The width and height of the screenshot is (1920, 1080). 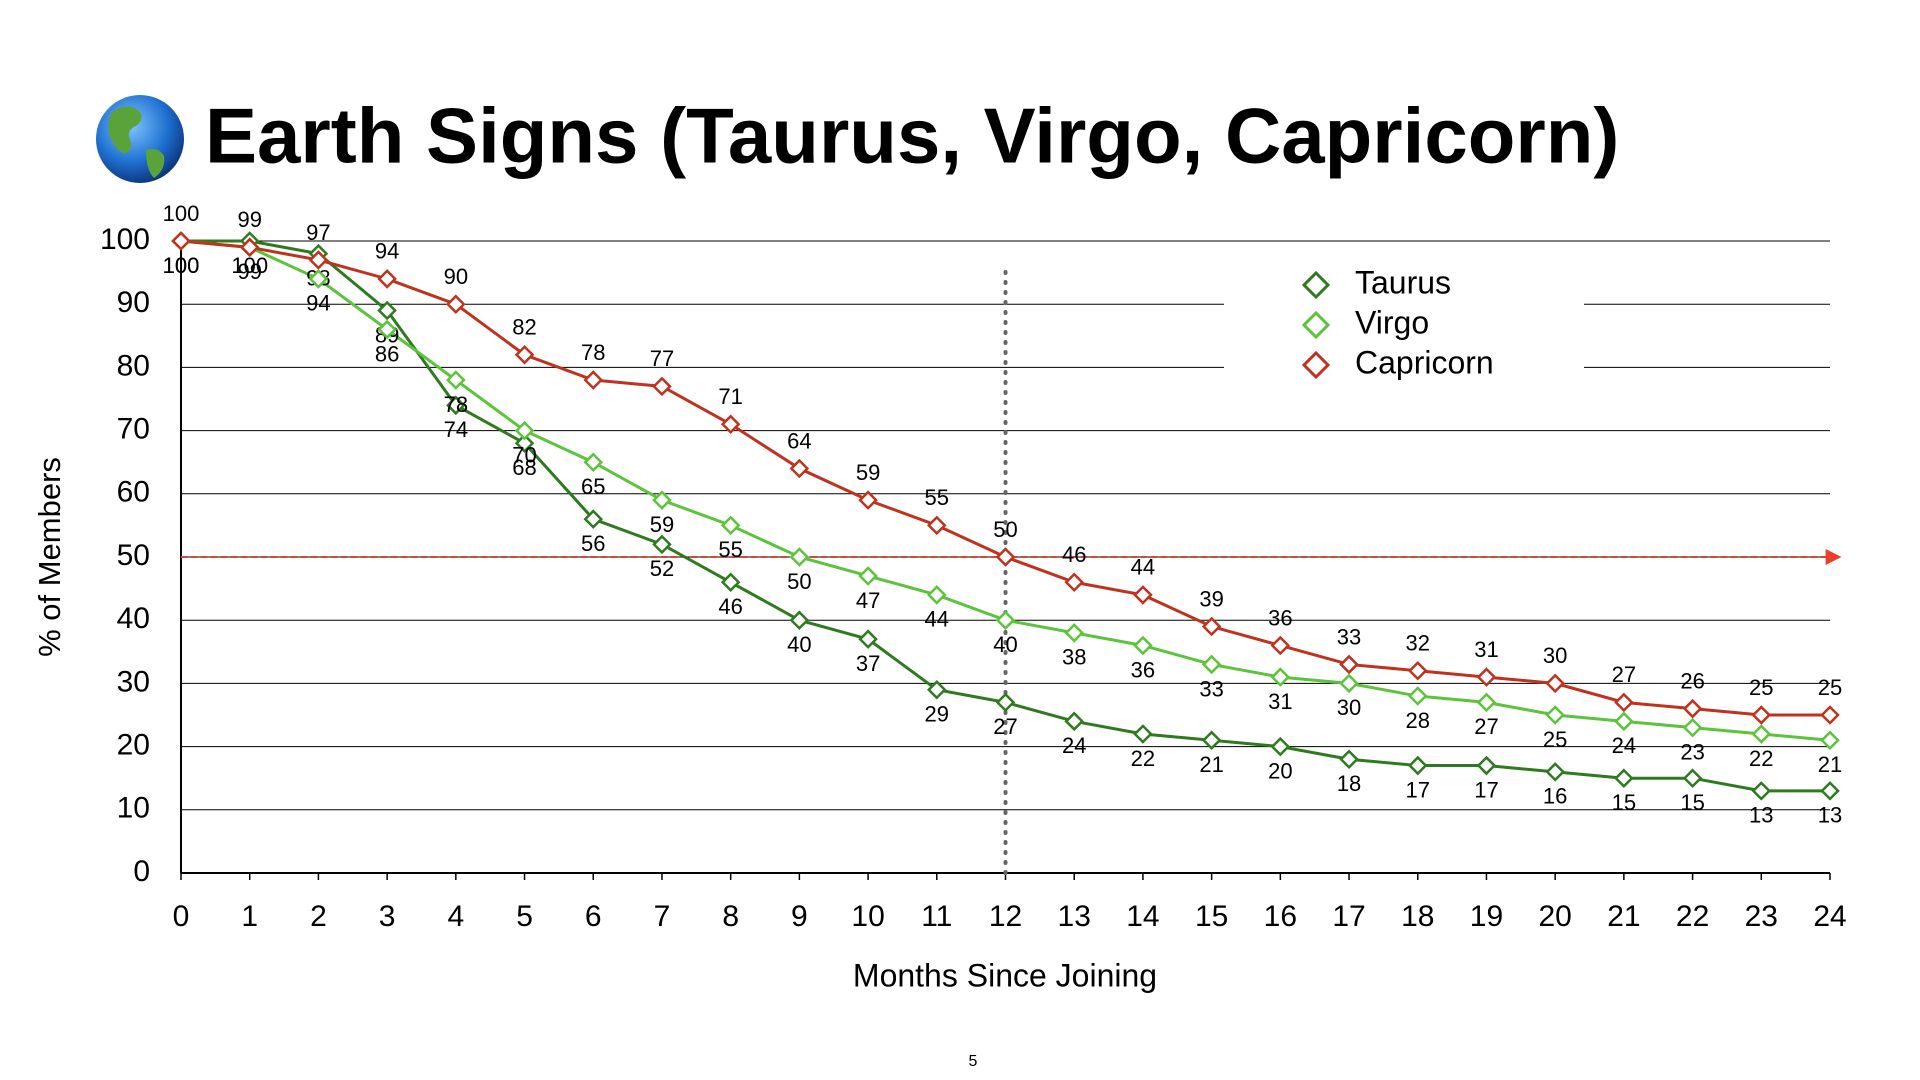 What do you see at coordinates (1349, 783) in the screenshot?
I see `data-label: 18` at bounding box center [1349, 783].